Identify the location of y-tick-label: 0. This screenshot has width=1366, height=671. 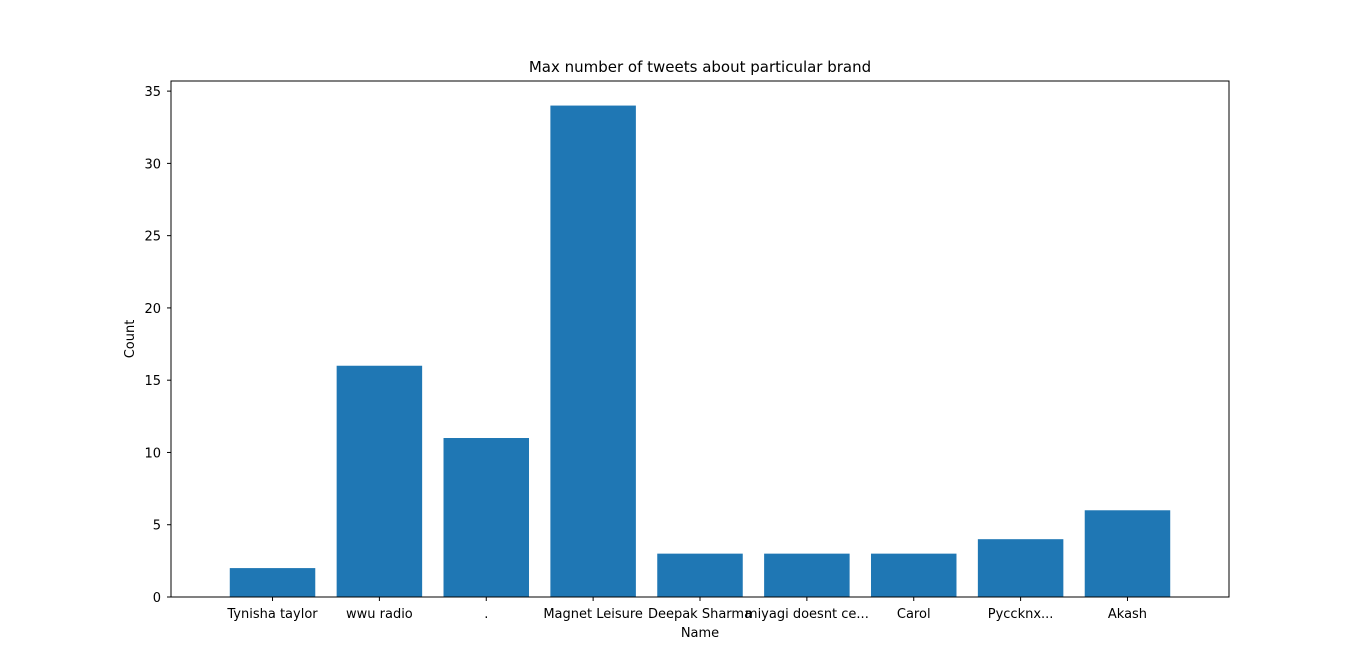
(157, 598).